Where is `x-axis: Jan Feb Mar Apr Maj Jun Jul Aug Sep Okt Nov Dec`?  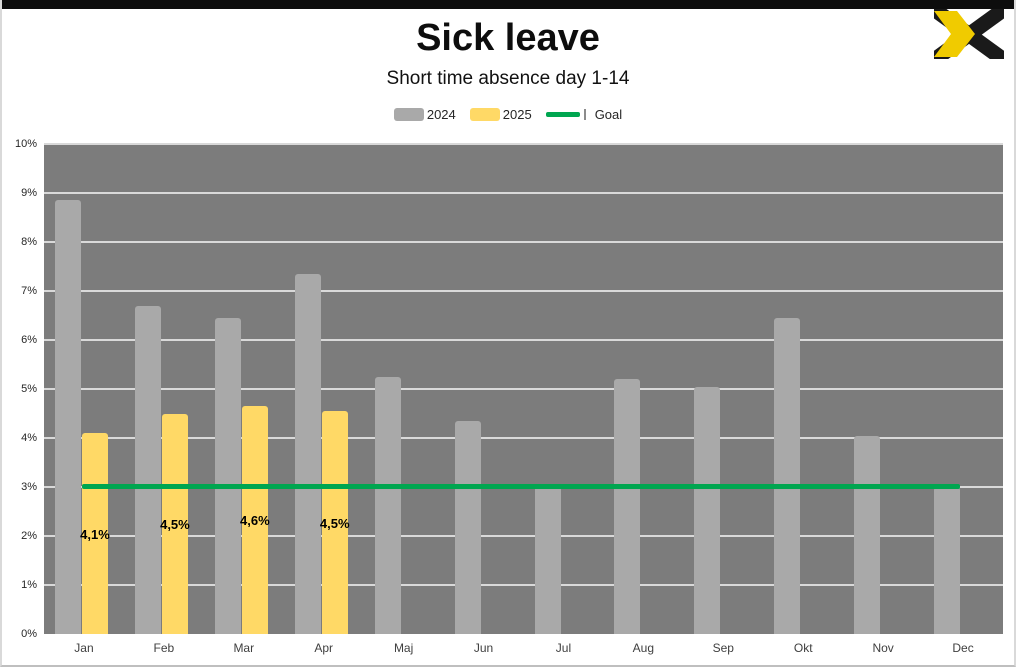
x-axis: Jan Feb Mar Apr Maj Jun Jul Aug Sep Okt Nov Dec is located at coordinates (523, 649).